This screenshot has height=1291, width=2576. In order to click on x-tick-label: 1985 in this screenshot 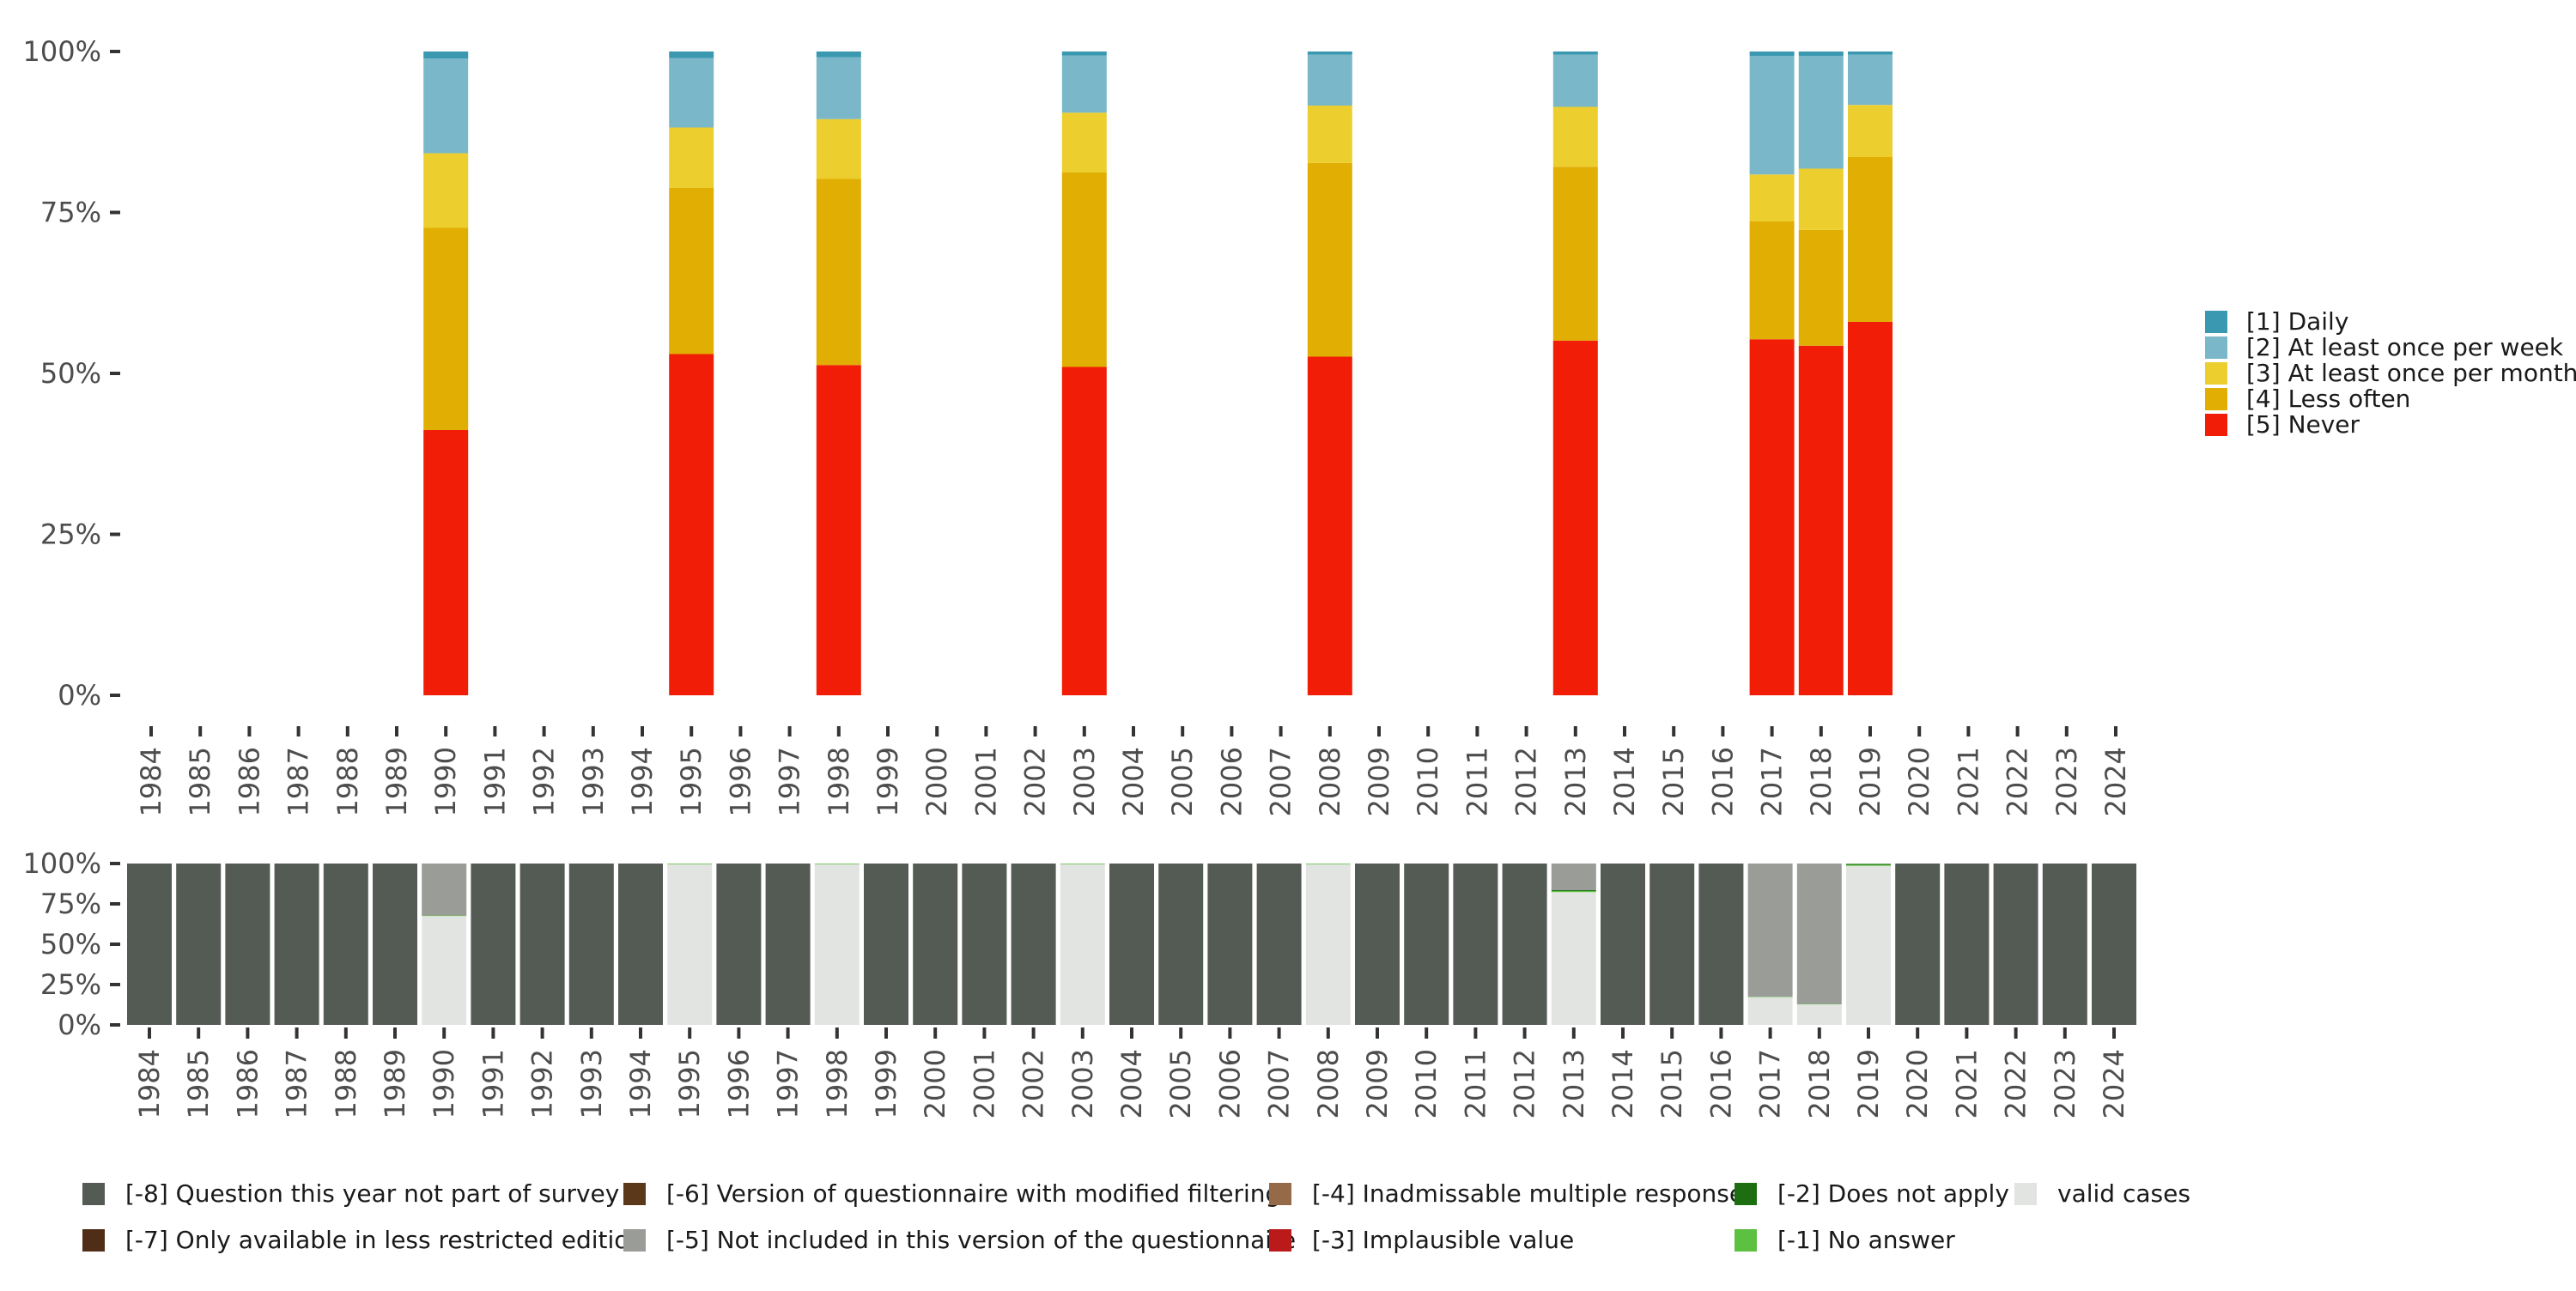, I will do `click(200, 782)`.